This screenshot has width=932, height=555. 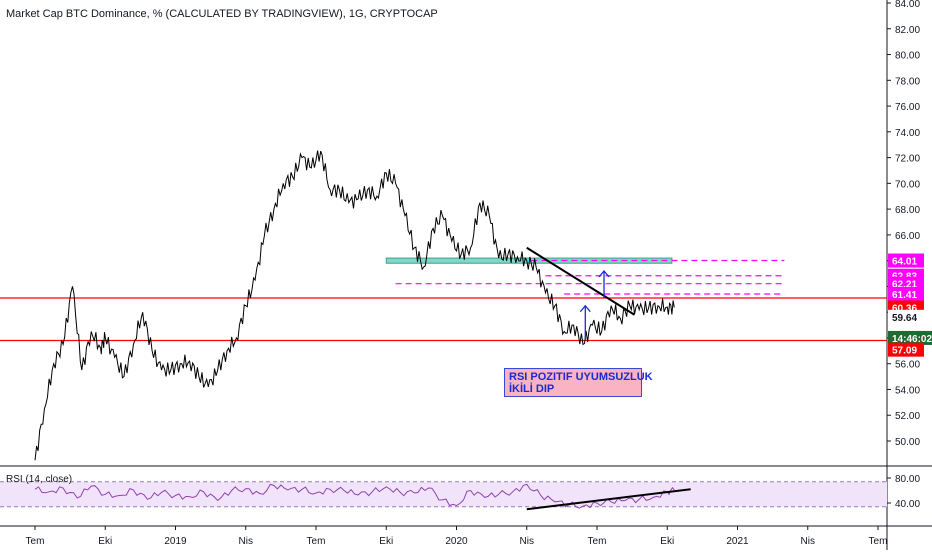 What do you see at coordinates (175, 541) in the screenshot?
I see `x-tick-label: 2019` at bounding box center [175, 541].